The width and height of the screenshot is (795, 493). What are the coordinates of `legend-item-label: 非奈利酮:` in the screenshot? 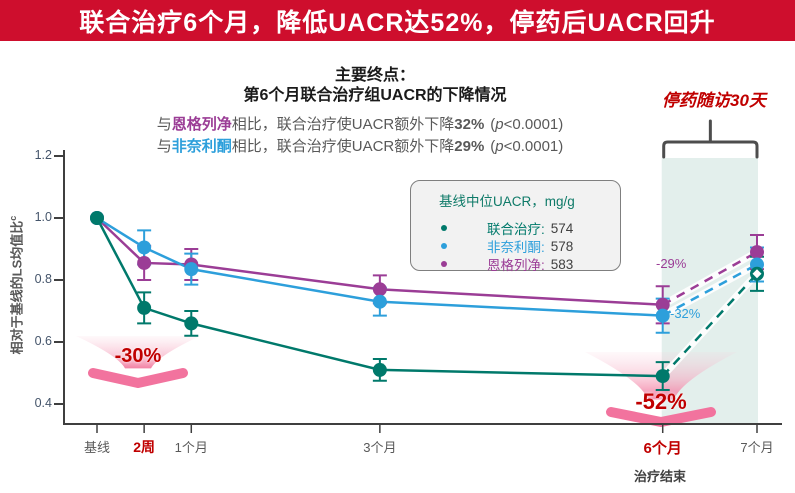 It's located at (516, 247).